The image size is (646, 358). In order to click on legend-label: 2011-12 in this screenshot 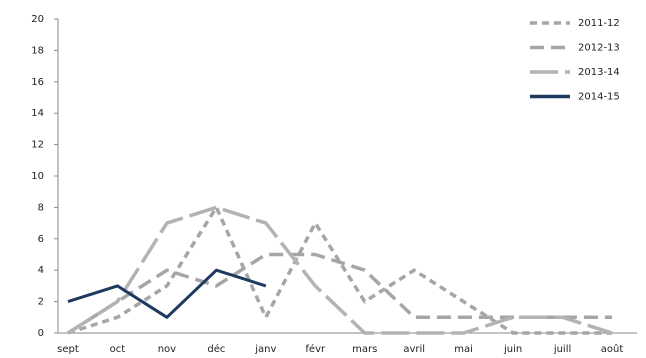, I will do `click(599, 23)`.